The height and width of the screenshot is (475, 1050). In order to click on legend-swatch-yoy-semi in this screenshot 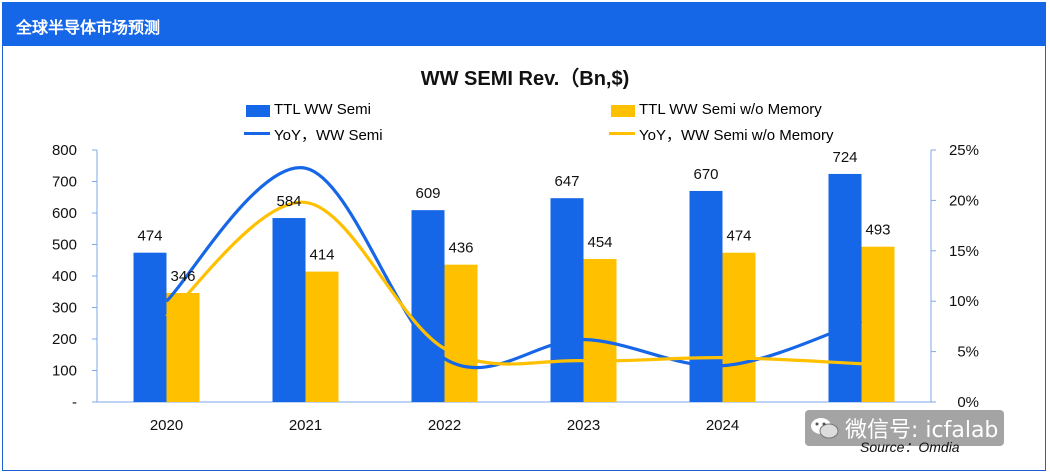, I will do `click(257, 133)`.